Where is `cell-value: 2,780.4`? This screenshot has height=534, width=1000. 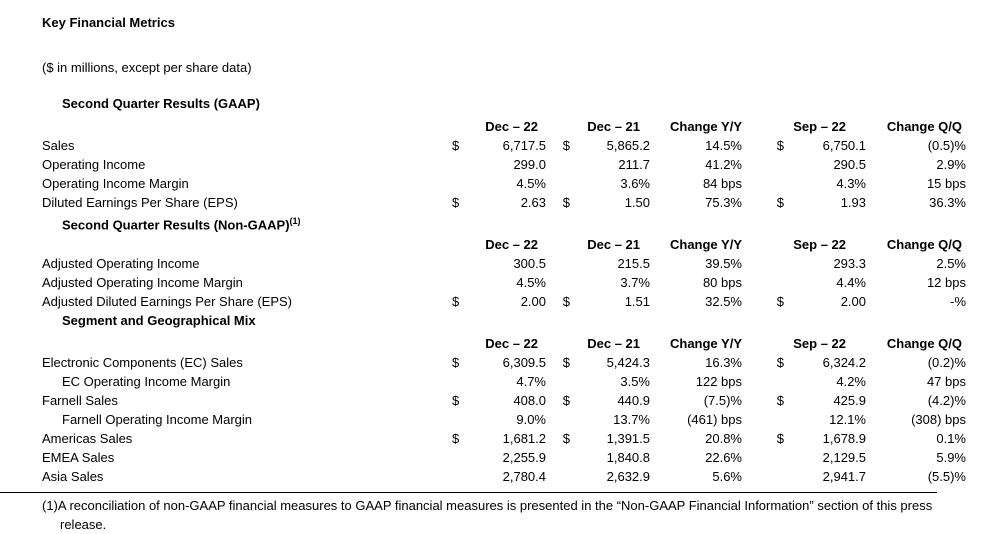 cell-value: 2,780.4 is located at coordinates (524, 476).